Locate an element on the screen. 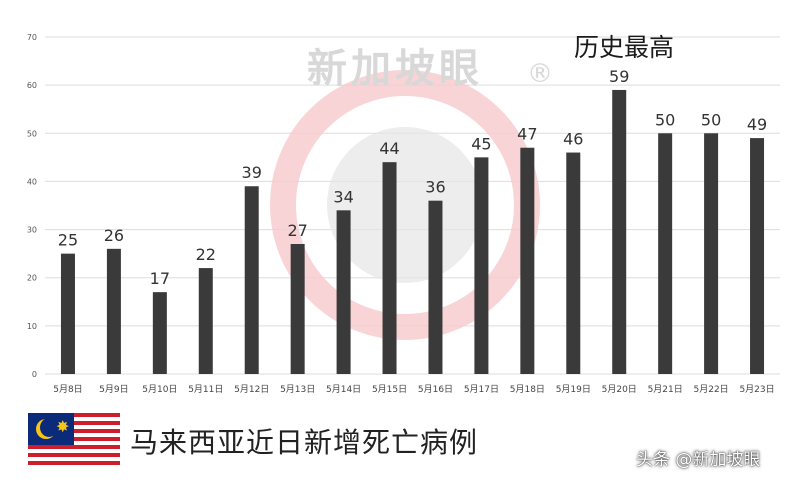  data-label: 36 is located at coordinates (435, 187).